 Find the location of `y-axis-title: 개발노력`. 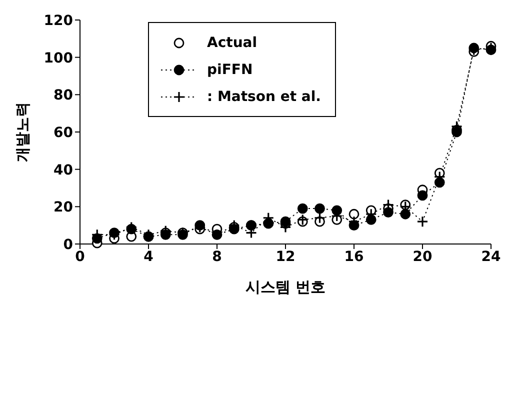

y-axis-title: 개발노력 is located at coordinates (22, 132).